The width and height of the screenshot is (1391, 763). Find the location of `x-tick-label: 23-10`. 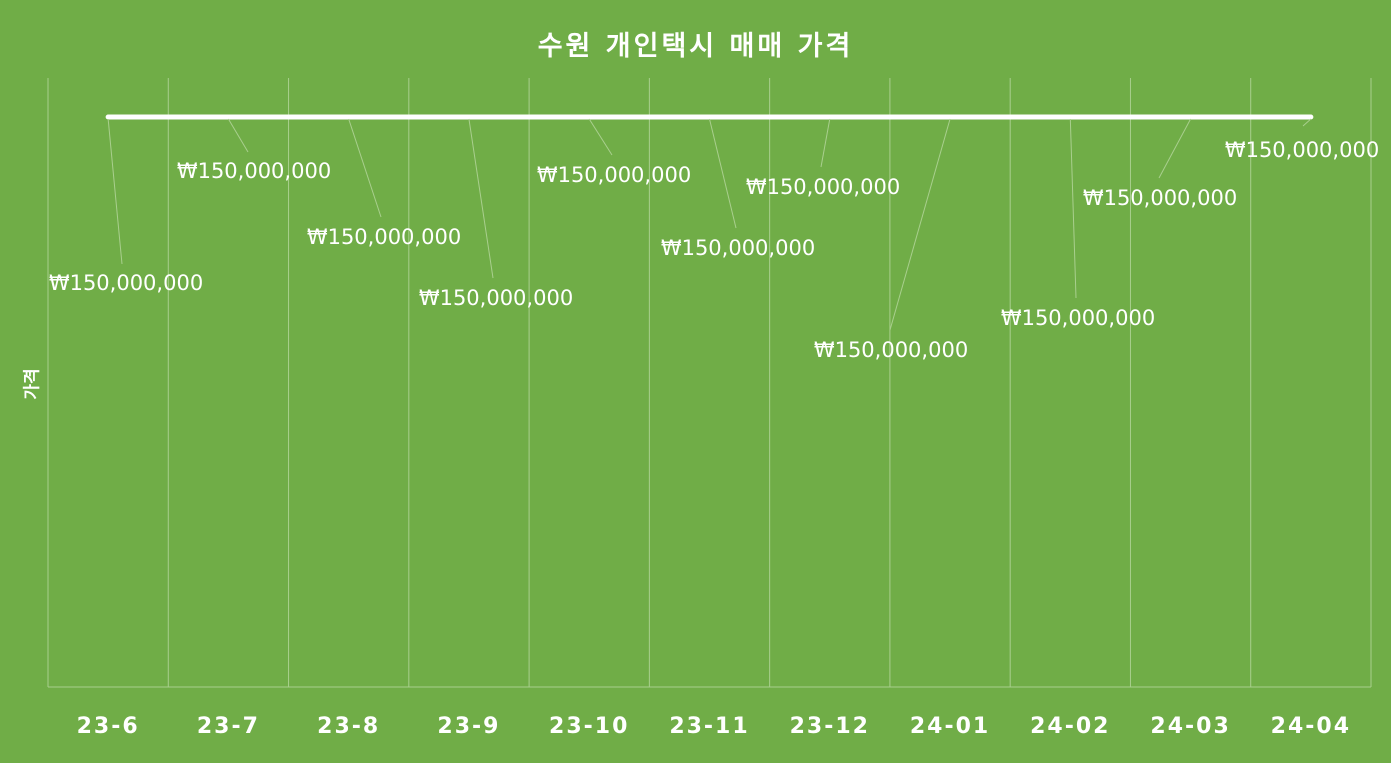

x-tick-label: 23-10 is located at coordinates (589, 726).